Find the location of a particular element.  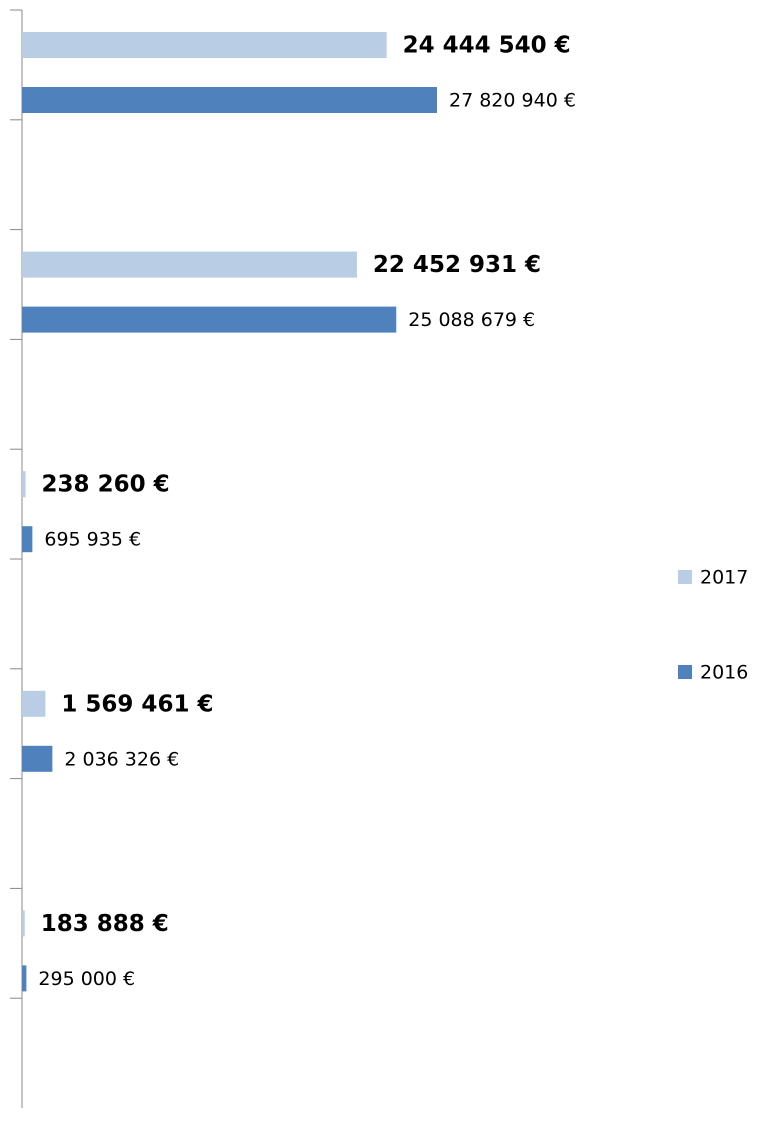

data-label: 2 036 326 € is located at coordinates (121, 759).